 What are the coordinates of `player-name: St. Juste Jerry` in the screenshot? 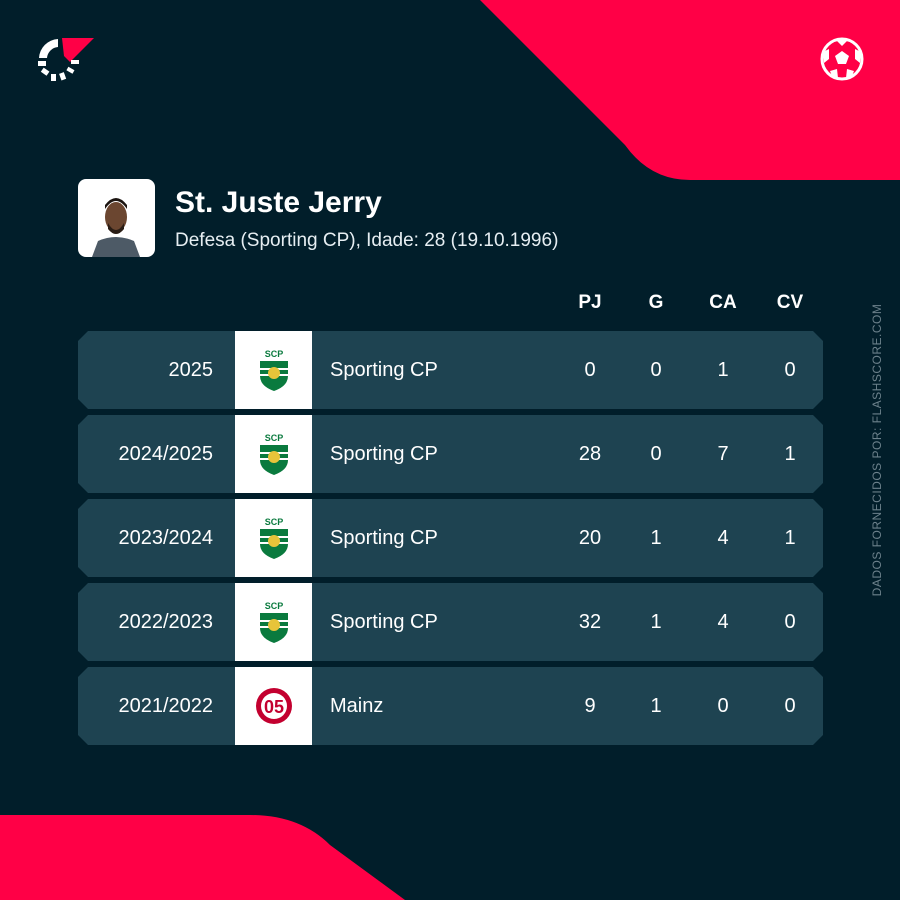 It's located at (278, 202).